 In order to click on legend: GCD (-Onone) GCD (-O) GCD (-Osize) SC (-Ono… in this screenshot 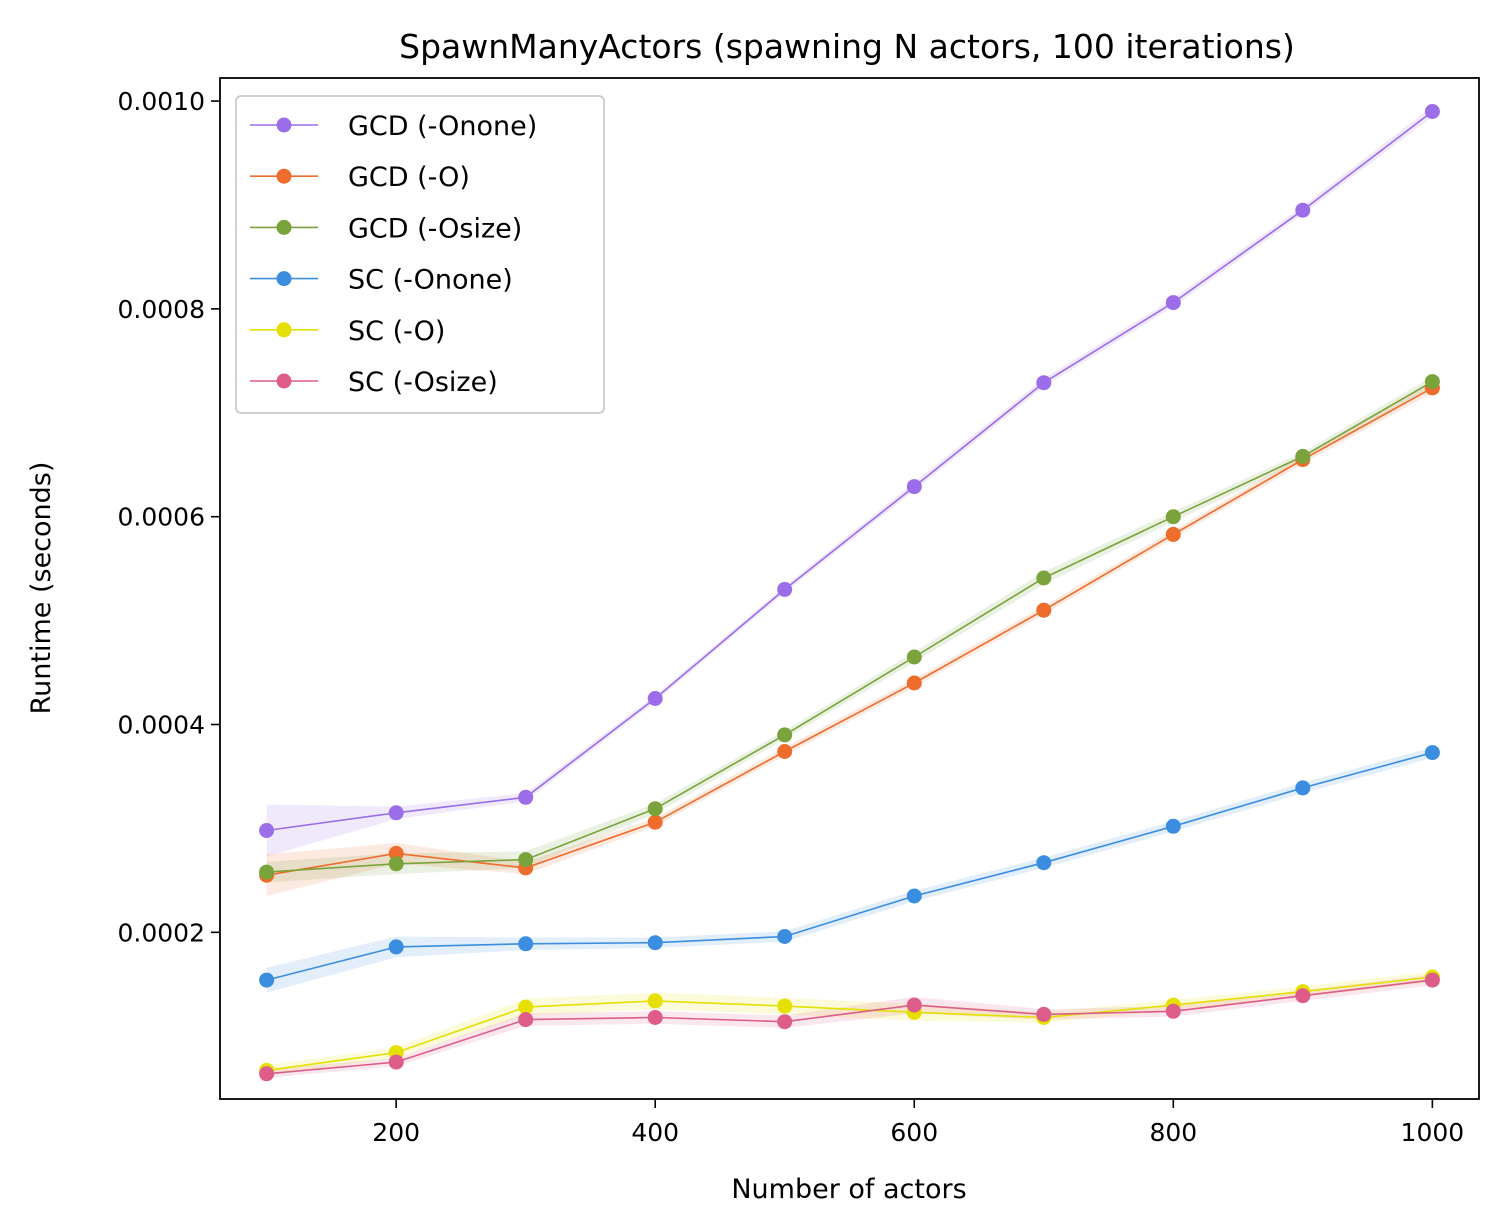, I will do `click(420, 254)`.